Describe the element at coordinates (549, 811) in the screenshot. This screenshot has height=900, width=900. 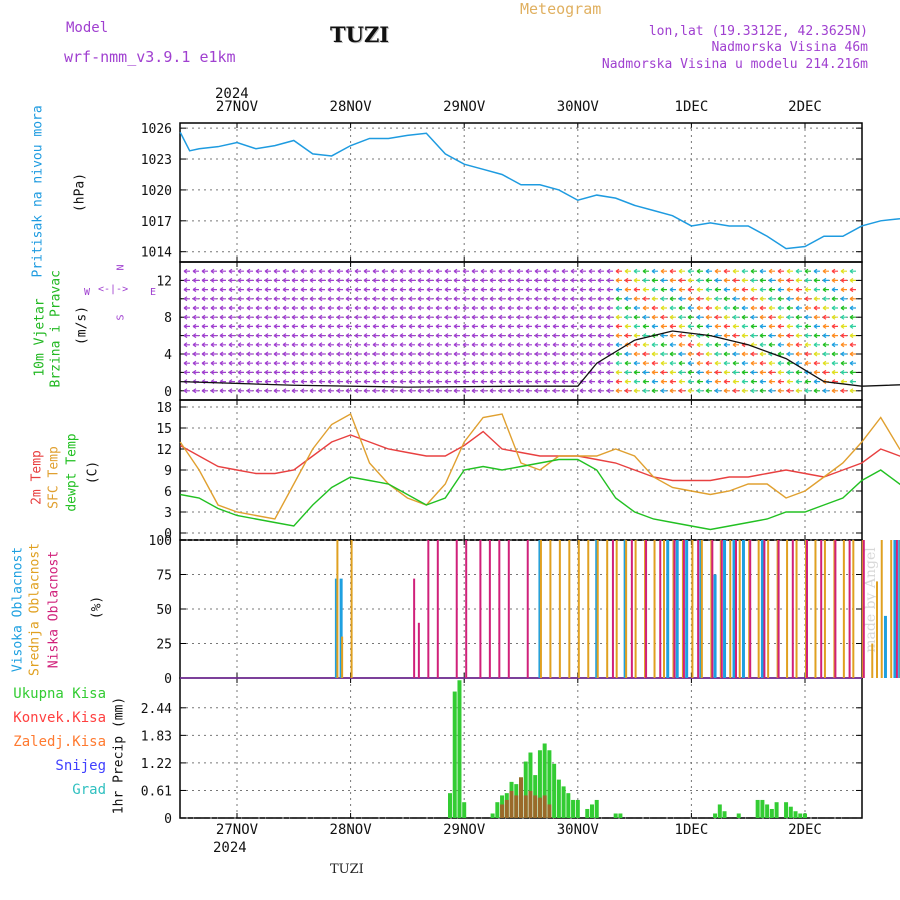
I see `convective-precip-bar` at that location.